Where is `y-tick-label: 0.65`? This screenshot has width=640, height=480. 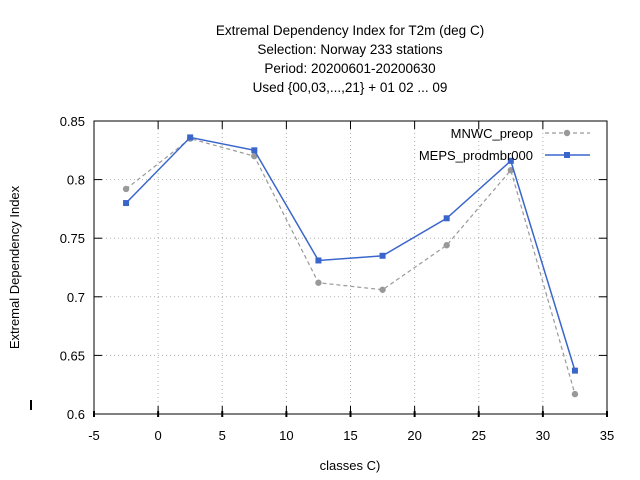
y-tick-label: 0.65 is located at coordinates (72, 355).